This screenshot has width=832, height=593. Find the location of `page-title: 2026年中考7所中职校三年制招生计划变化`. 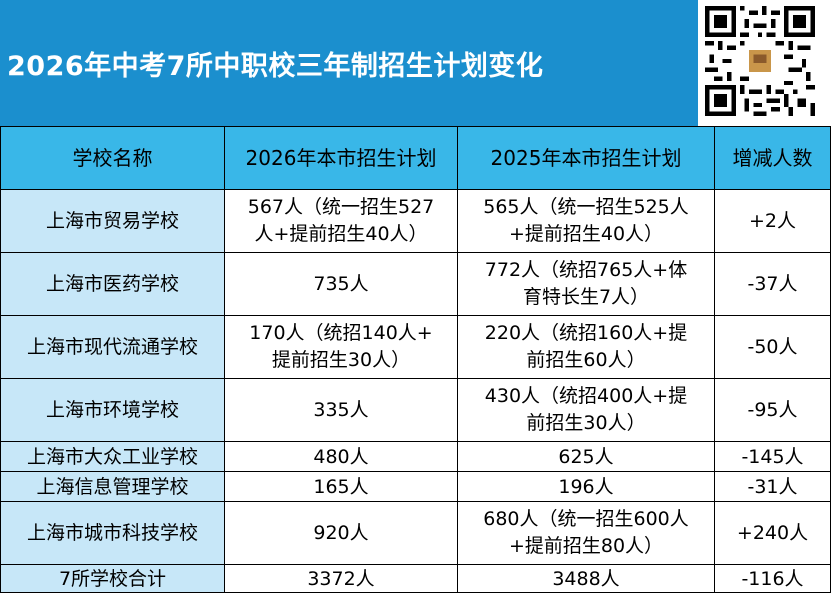

page-title: 2026年中考7所中职校三年制招生计划变化 is located at coordinates (275, 66).